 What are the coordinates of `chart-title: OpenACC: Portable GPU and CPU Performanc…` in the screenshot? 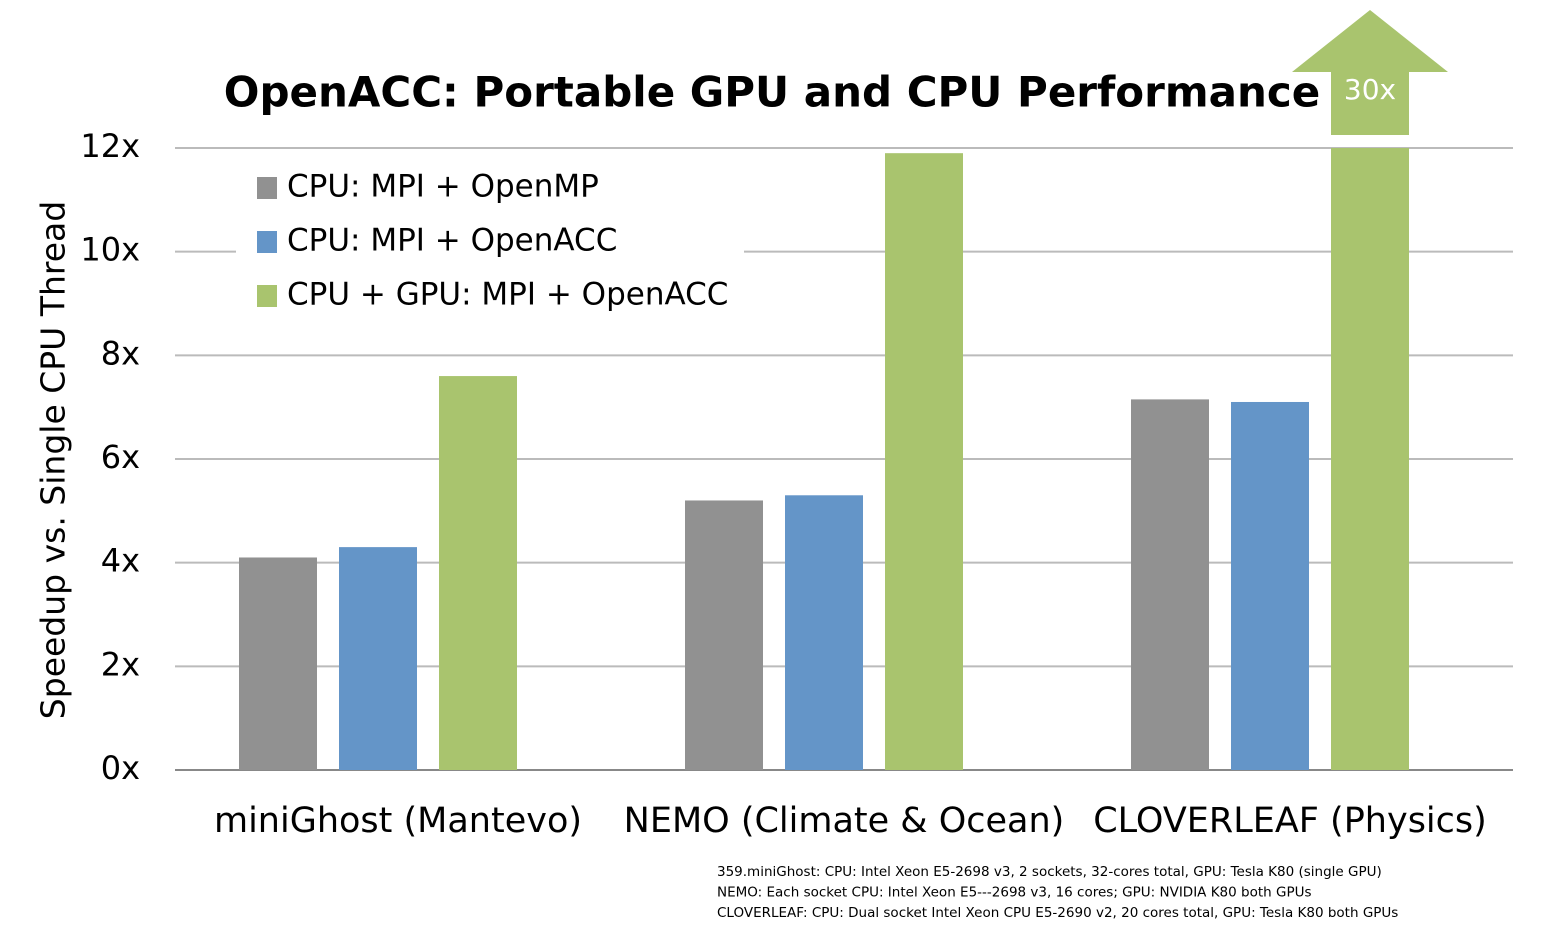 It's located at (772, 92).